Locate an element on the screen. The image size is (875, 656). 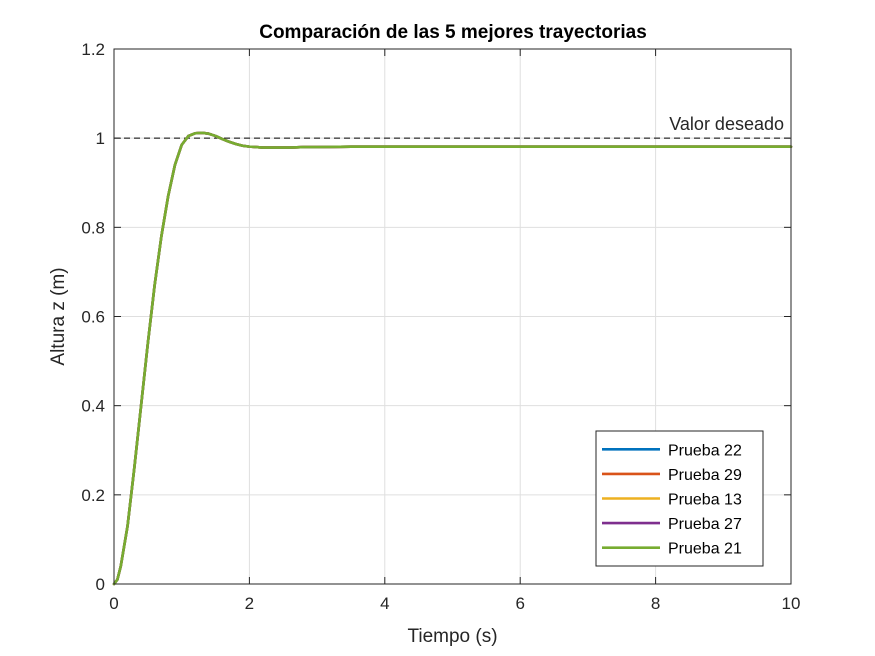
x-tick-label: 8 is located at coordinates (655, 603).